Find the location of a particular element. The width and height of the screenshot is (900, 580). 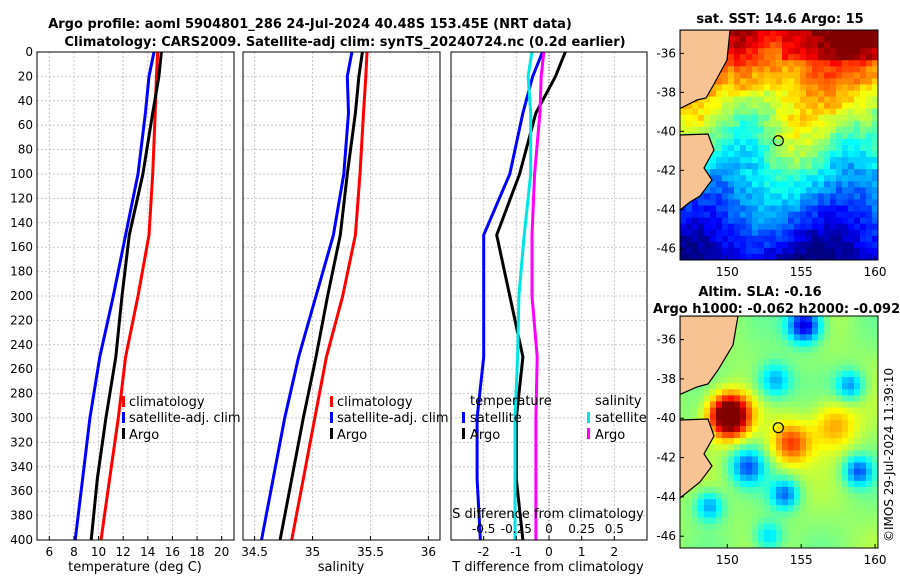

legend-swatch-argo is located at coordinates (331, 433).